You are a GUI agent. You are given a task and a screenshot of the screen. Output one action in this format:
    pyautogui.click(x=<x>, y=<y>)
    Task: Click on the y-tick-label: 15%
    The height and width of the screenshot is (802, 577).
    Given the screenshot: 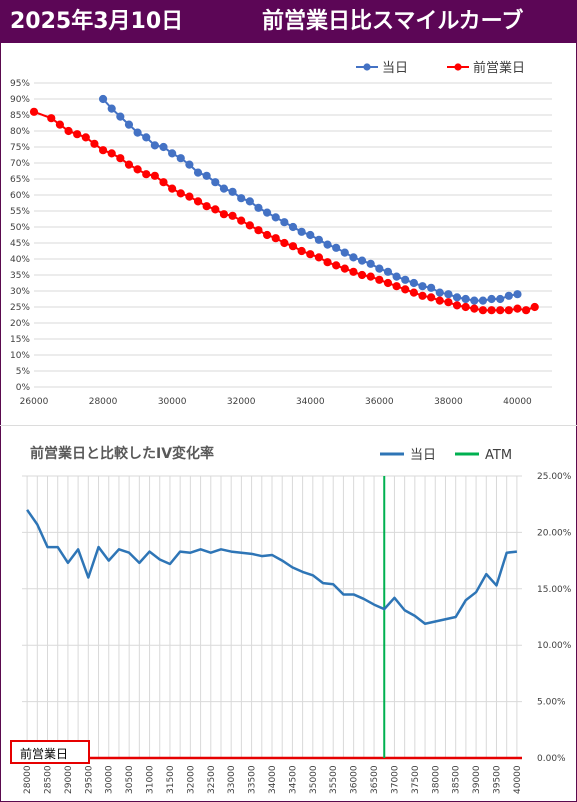 What is the action you would take?
    pyautogui.click(x=20, y=340)
    